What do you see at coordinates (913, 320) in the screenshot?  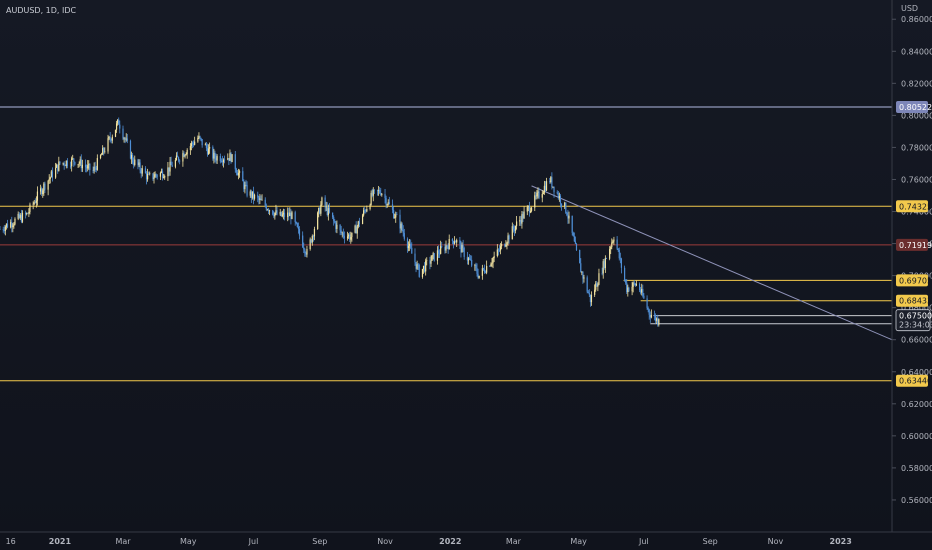 I see `current-price-label-bg` at bounding box center [913, 320].